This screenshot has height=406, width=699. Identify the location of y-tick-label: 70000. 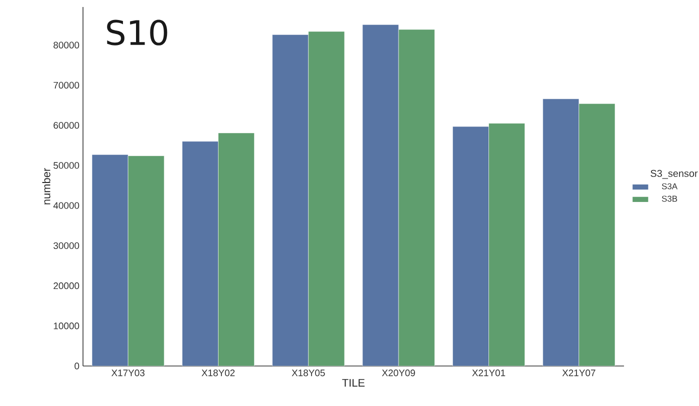
(67, 85).